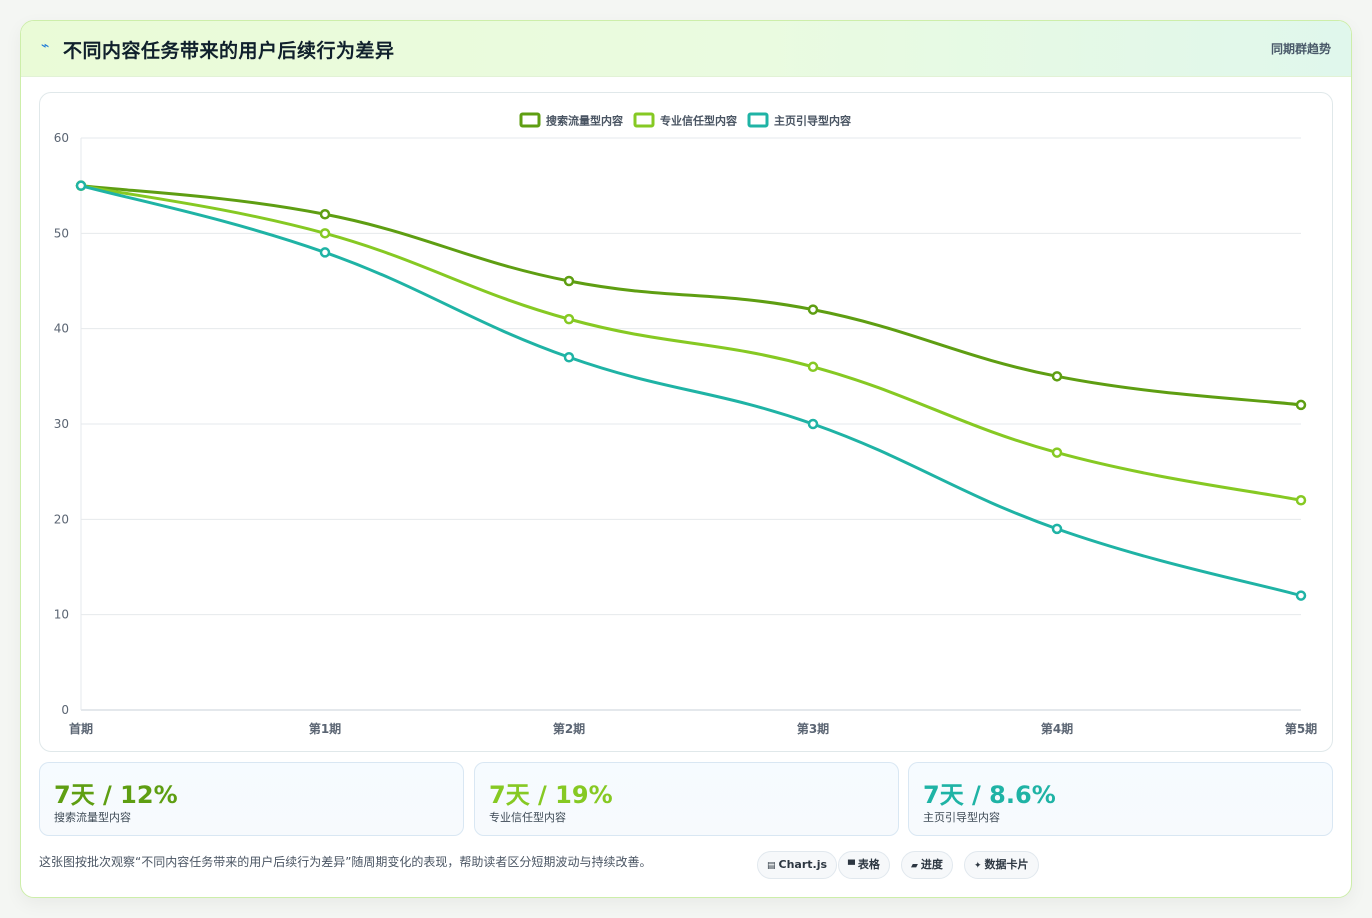 This screenshot has height=918, width=1372. I want to click on tag-label: Chart.js, so click(803, 864).